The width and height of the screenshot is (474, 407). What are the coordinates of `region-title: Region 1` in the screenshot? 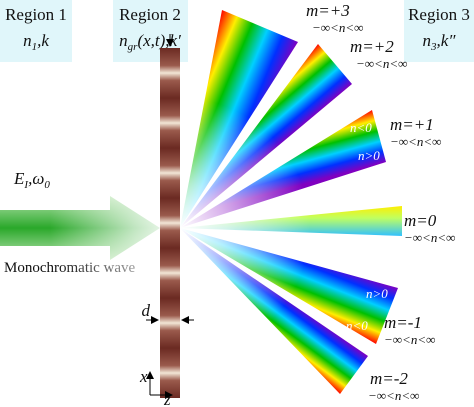 It's located at (36, 14).